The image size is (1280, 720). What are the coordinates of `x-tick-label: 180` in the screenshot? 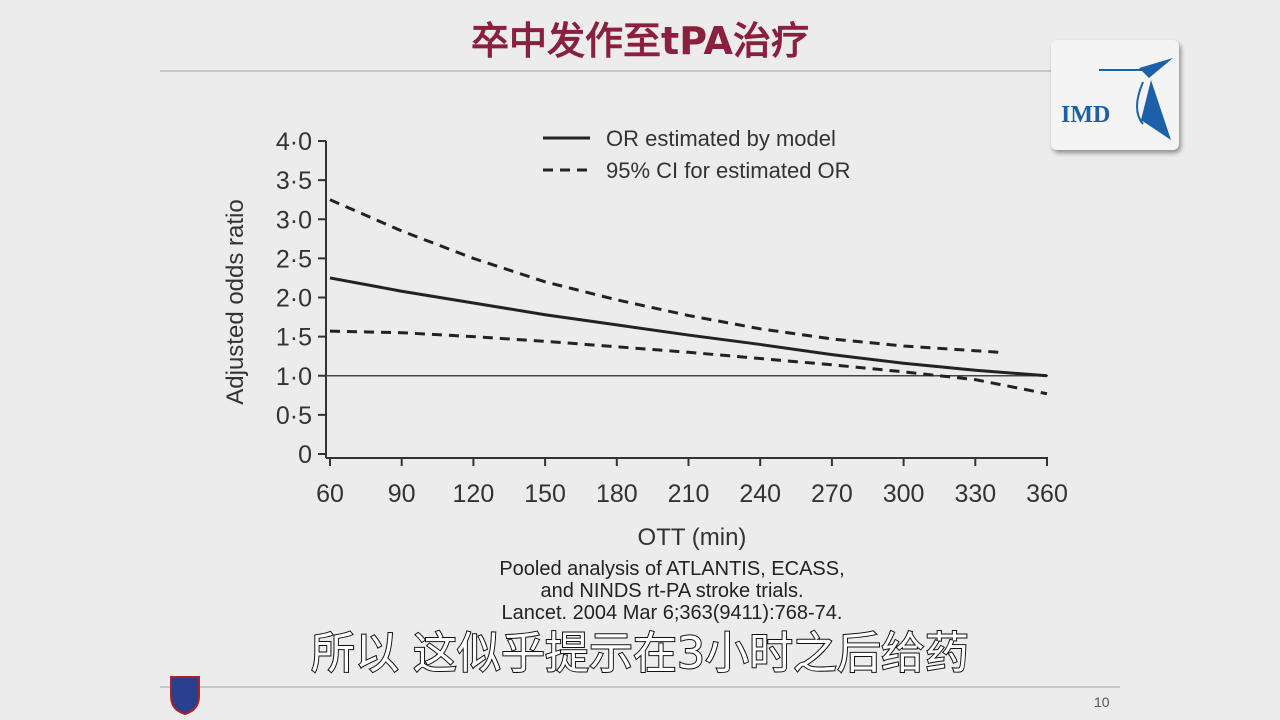 It's located at (617, 494).